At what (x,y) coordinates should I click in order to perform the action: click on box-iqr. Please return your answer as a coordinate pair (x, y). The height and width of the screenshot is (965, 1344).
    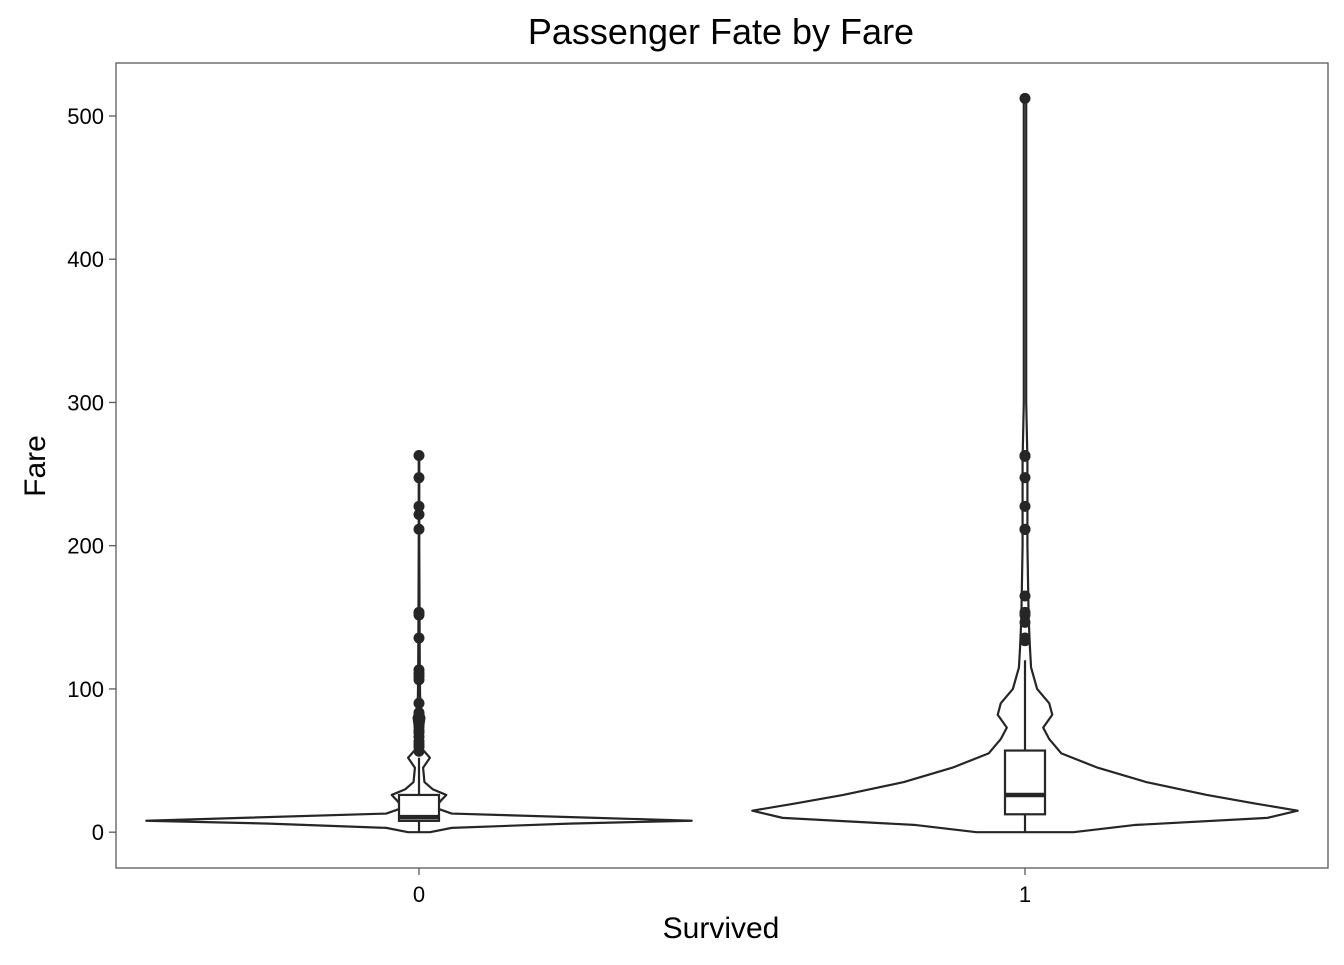
    Looking at the image, I should click on (1025, 782).